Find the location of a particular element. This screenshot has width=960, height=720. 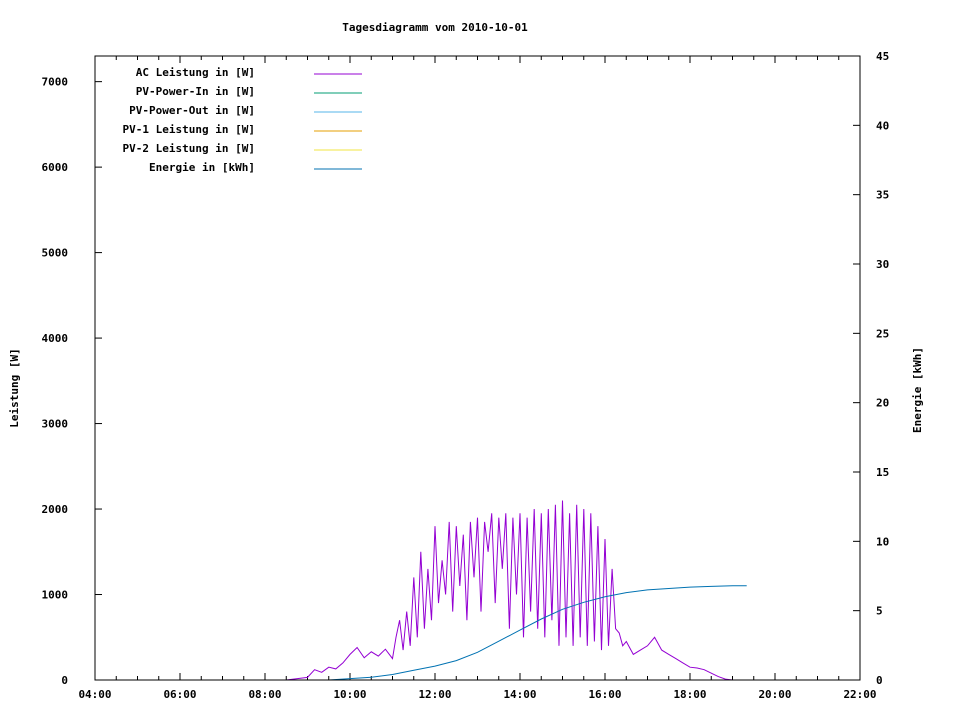

y-tick-label-4: 4000 is located at coordinates (55, 338).